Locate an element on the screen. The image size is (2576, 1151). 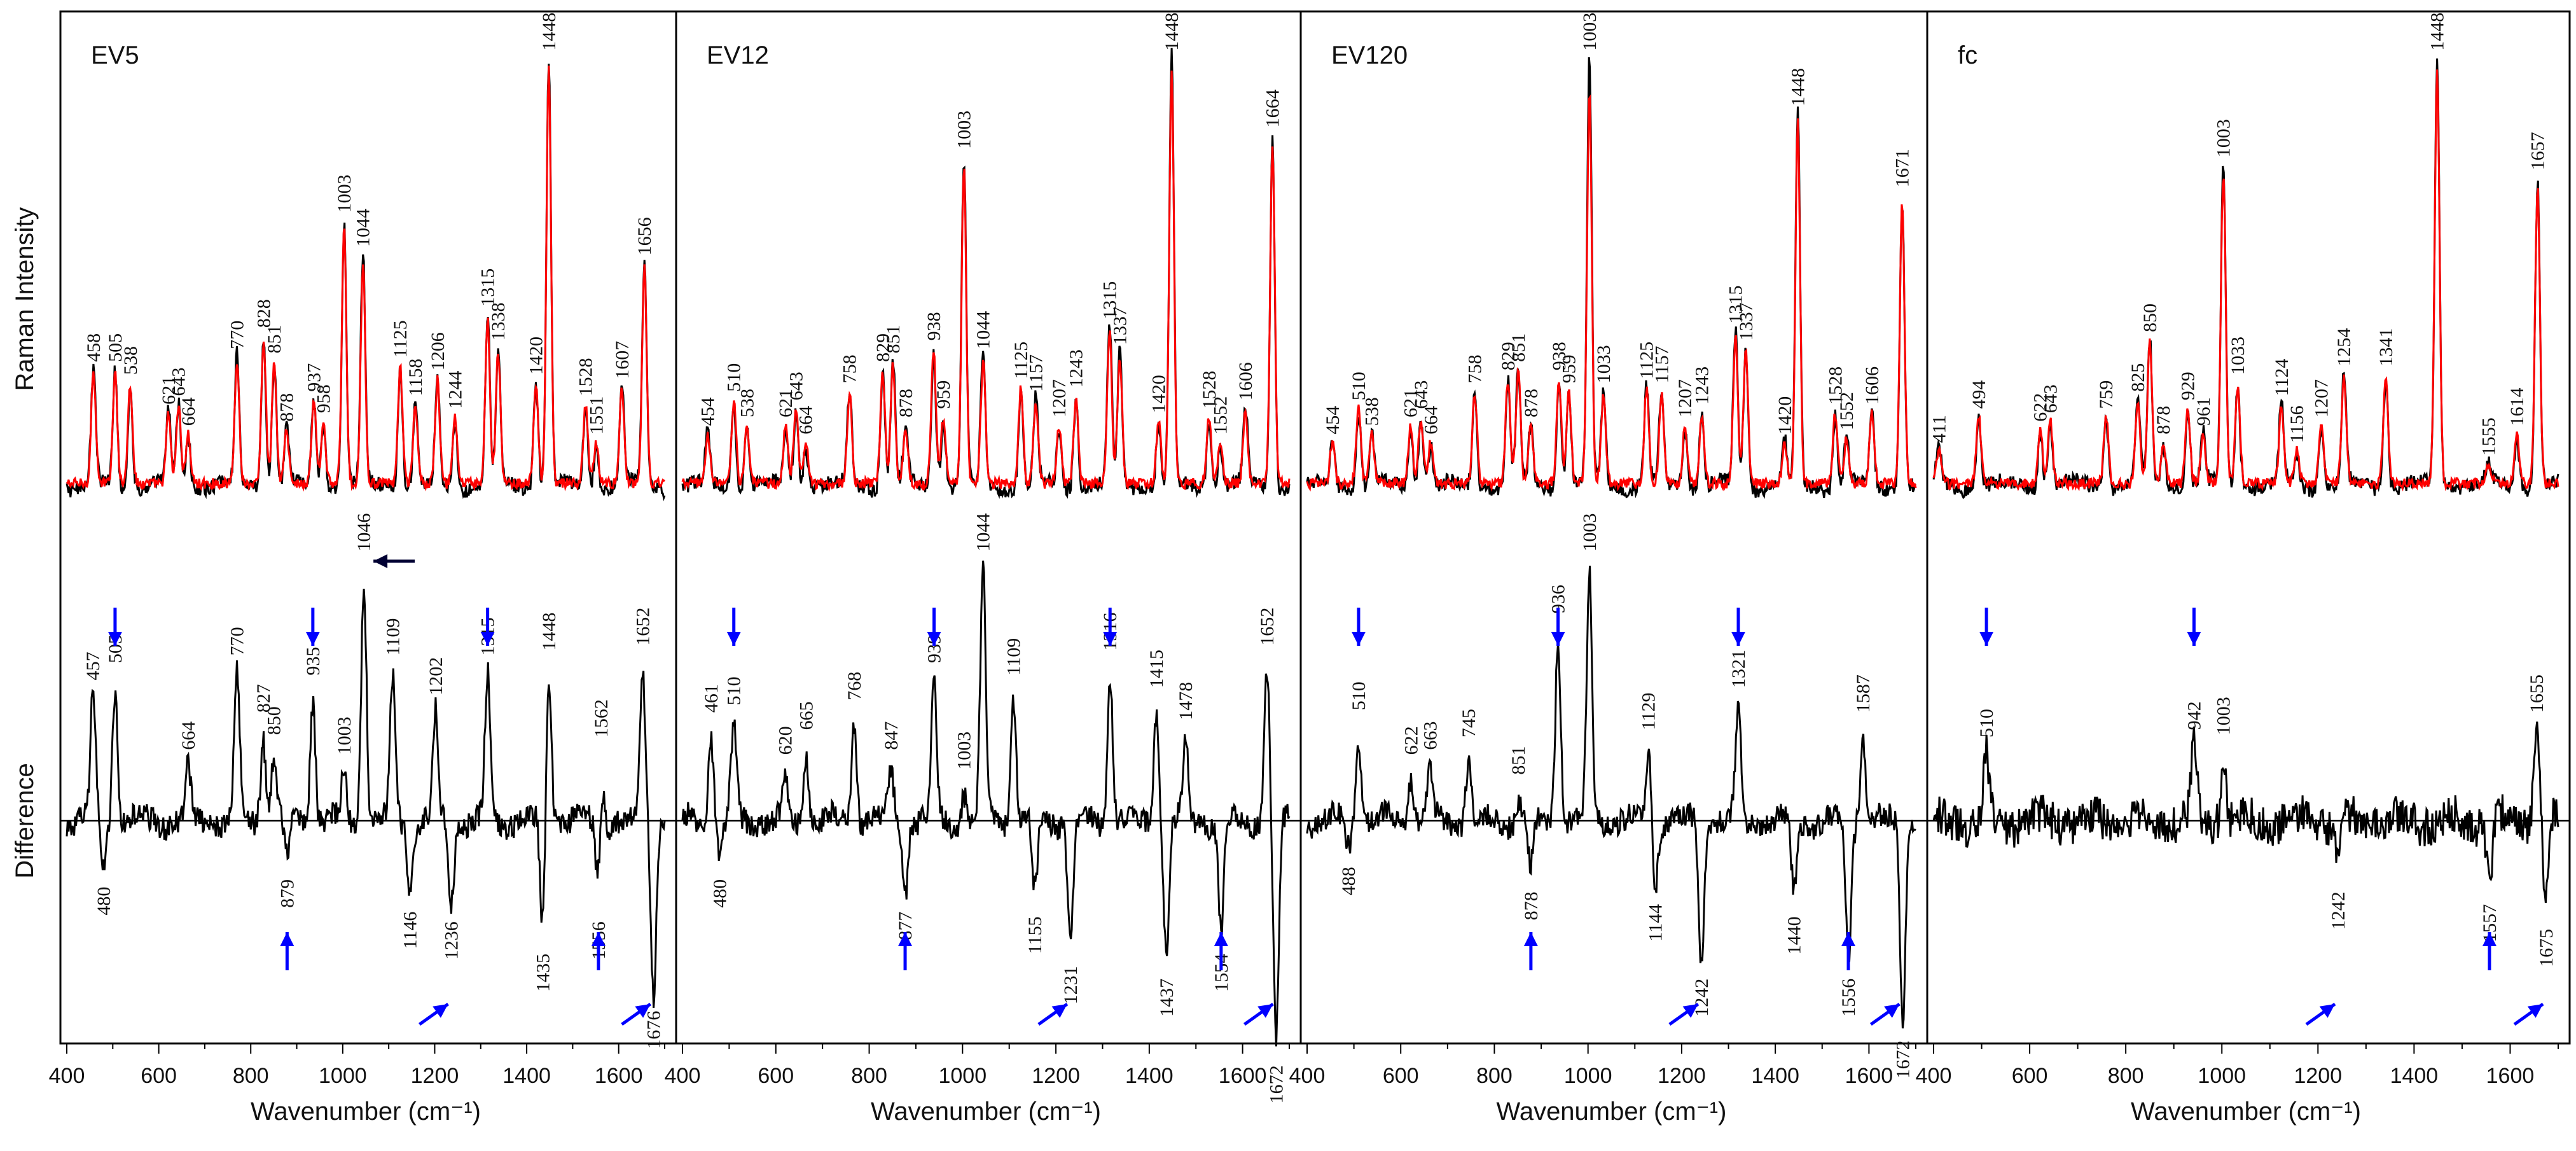
difference-peak-label: 1435 is located at coordinates (542, 973).